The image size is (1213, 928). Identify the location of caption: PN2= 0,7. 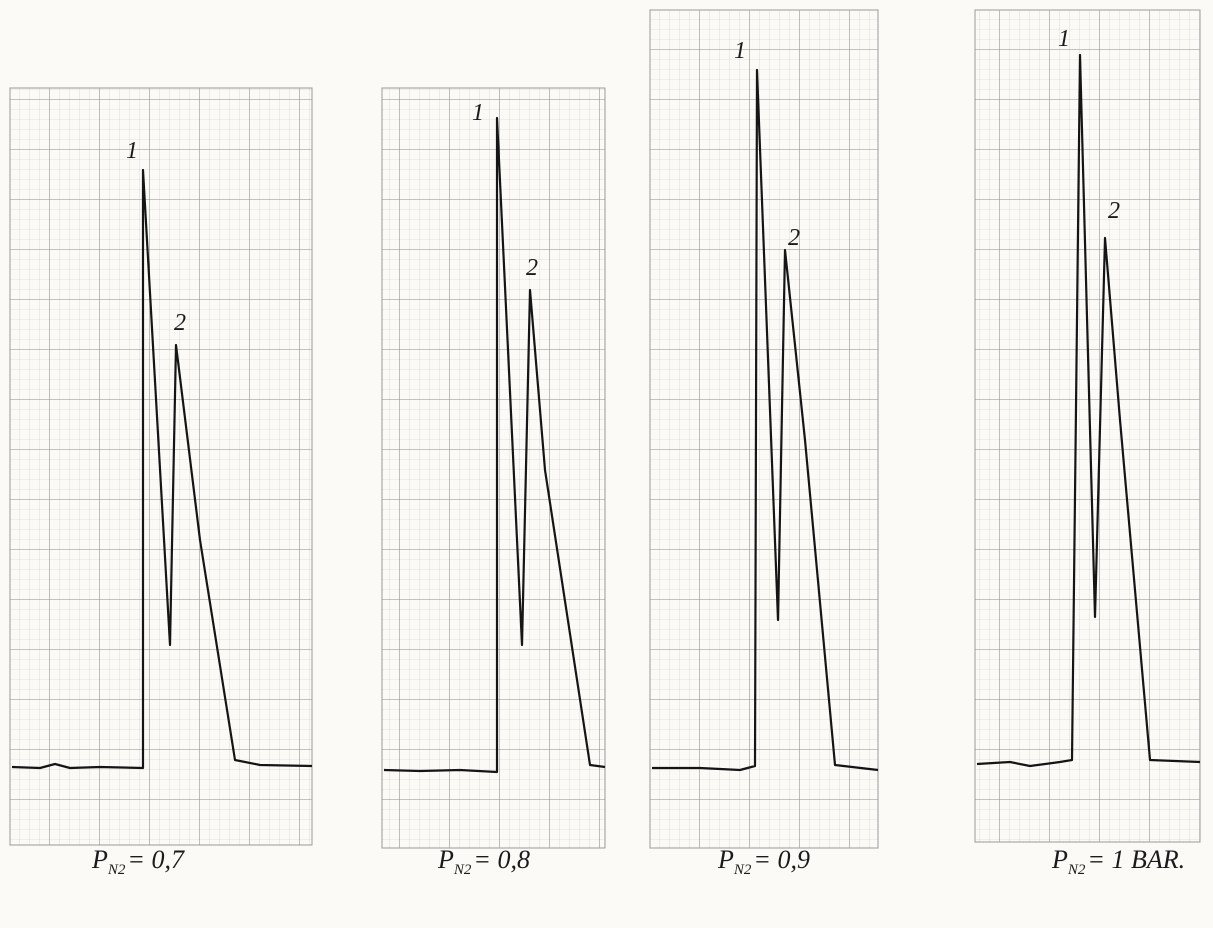
(138, 861).